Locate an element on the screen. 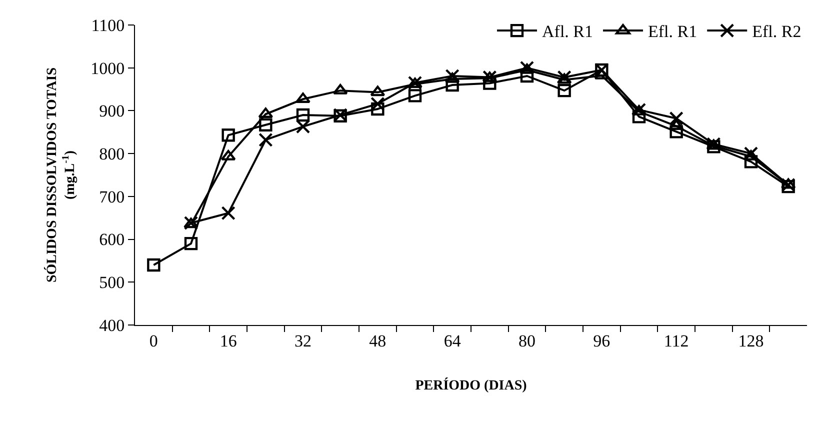 The height and width of the screenshot is (423, 817). legend-label: Efl. R1 is located at coordinates (673, 32).